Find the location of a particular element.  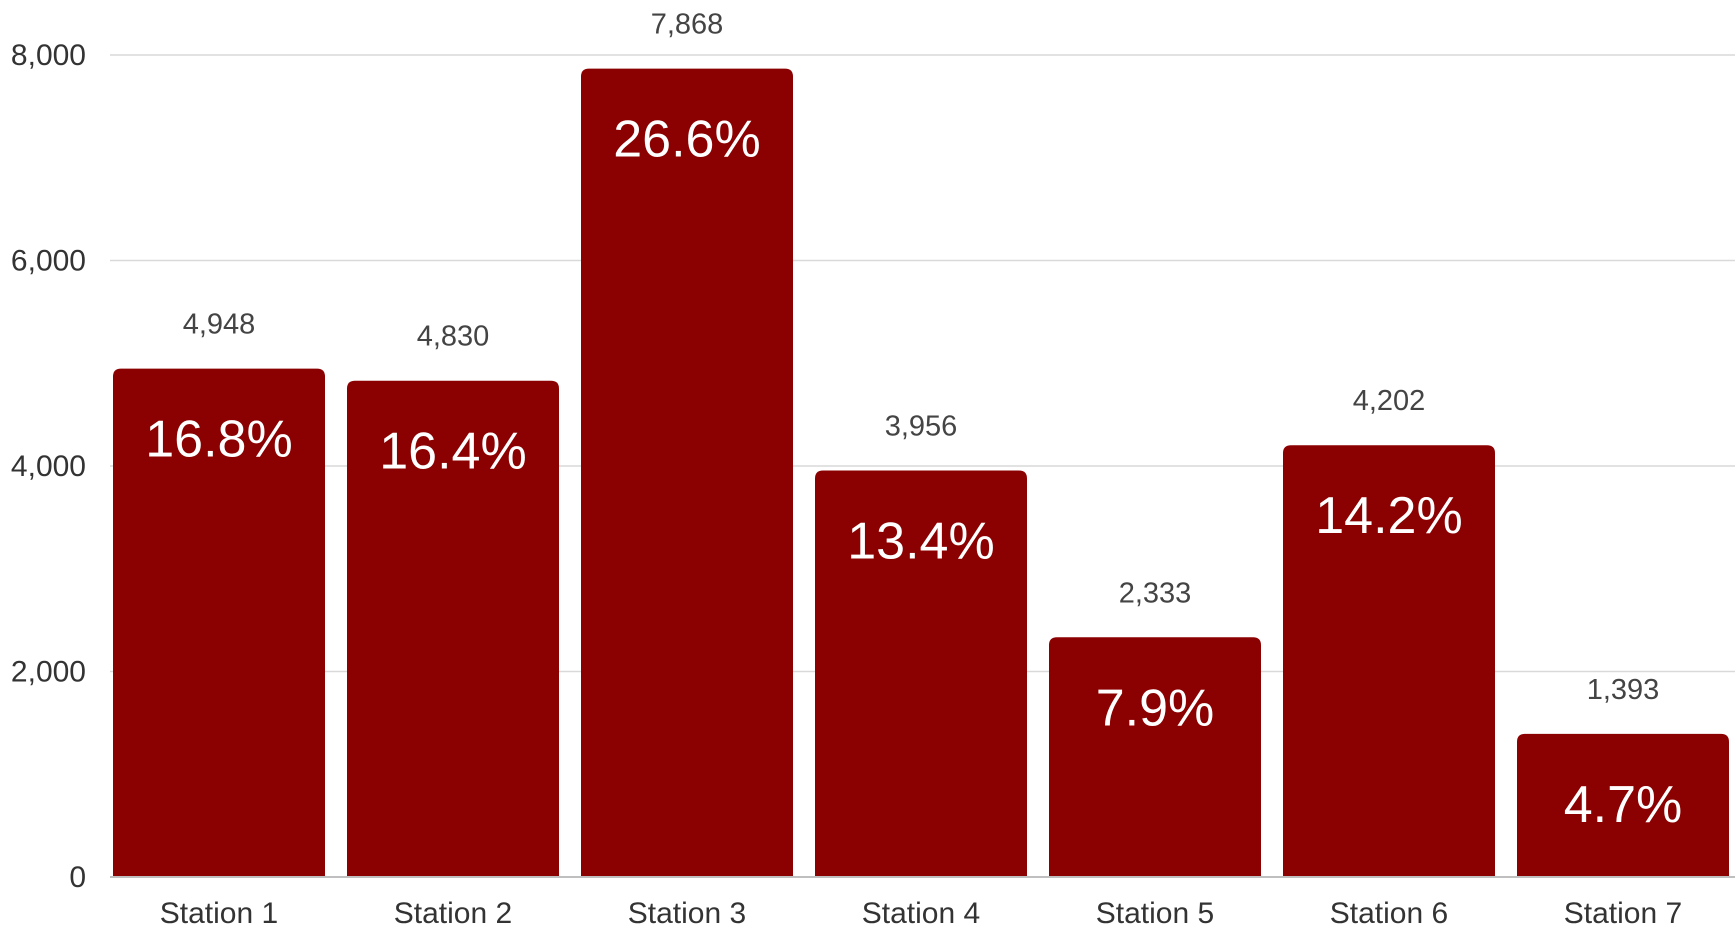

y-tick-label: 8,000 is located at coordinates (48, 55).